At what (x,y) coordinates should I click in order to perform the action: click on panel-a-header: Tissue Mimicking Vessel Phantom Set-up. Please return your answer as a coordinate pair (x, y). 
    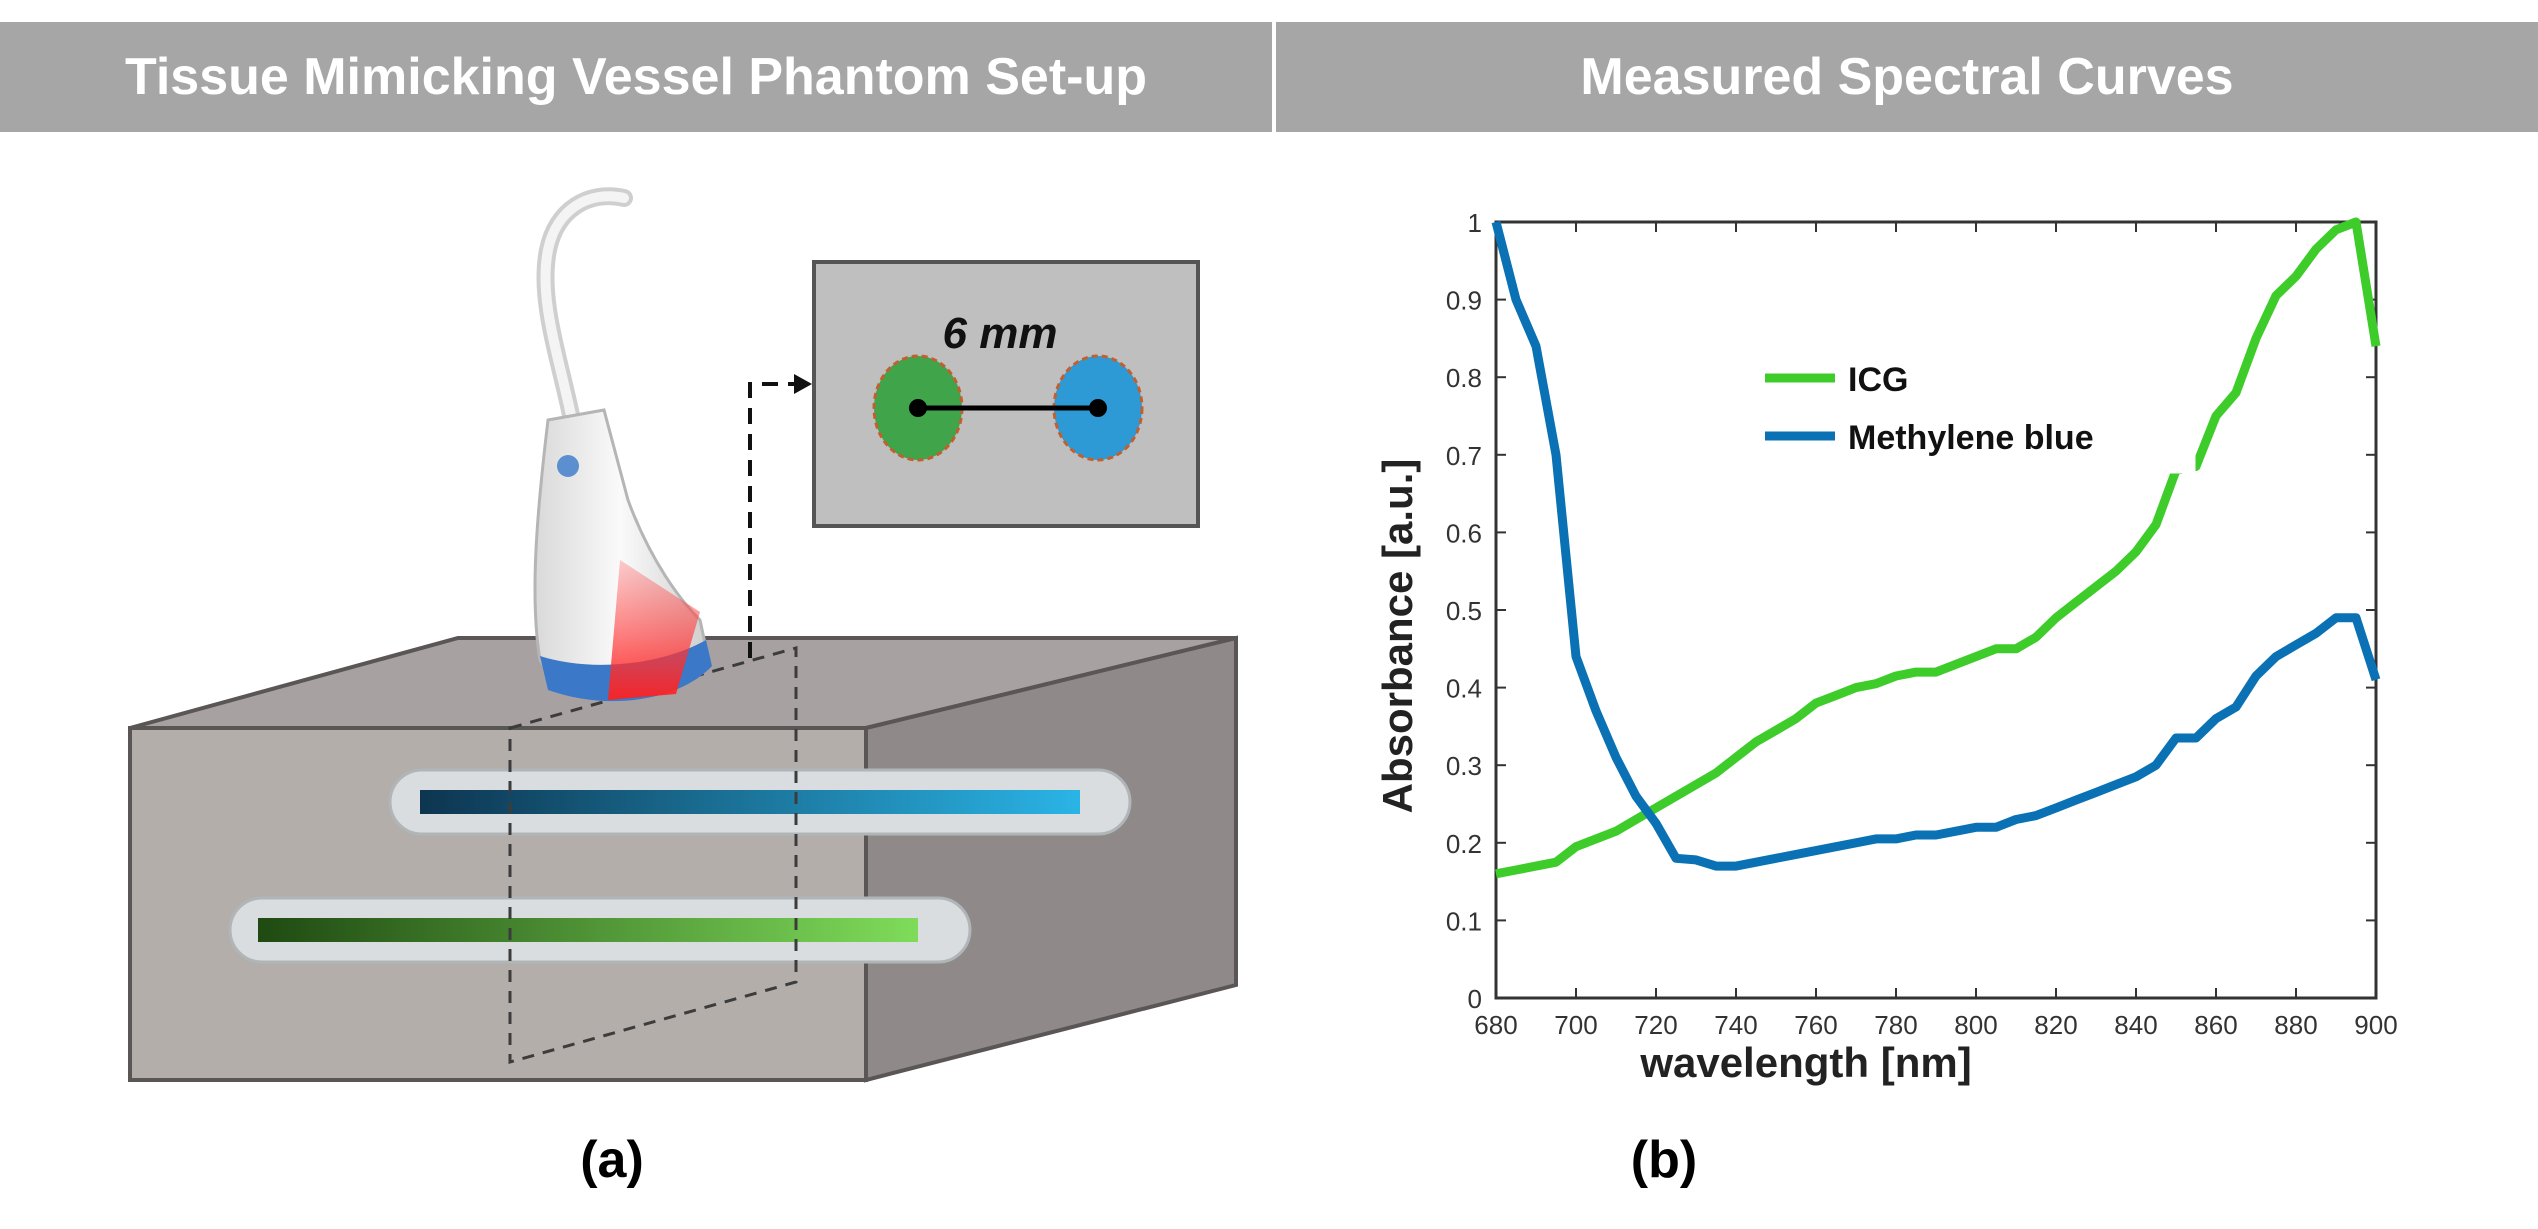
    Looking at the image, I should click on (636, 77).